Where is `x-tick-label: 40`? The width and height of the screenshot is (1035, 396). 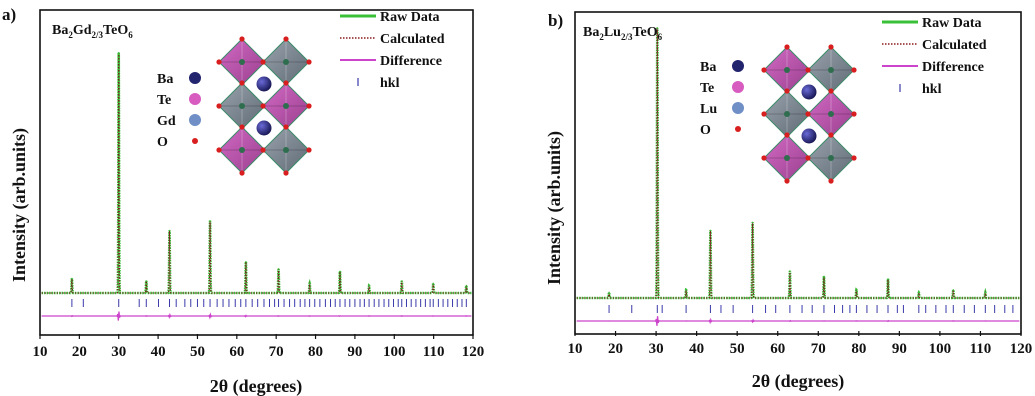
x-tick-label: 40 is located at coordinates (158, 352).